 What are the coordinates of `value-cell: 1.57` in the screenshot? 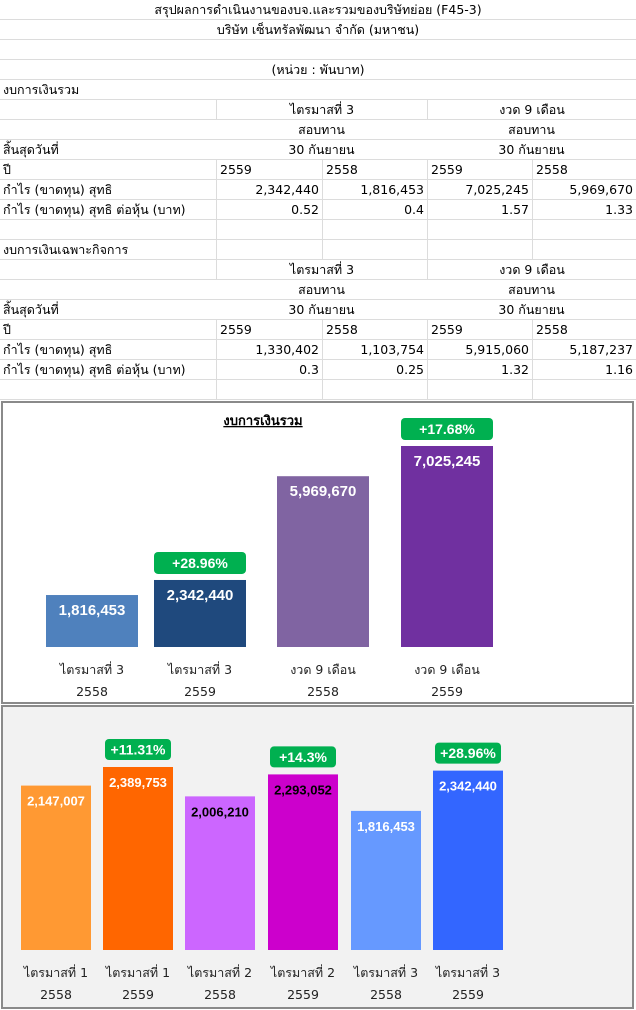 It's located at (479, 209).